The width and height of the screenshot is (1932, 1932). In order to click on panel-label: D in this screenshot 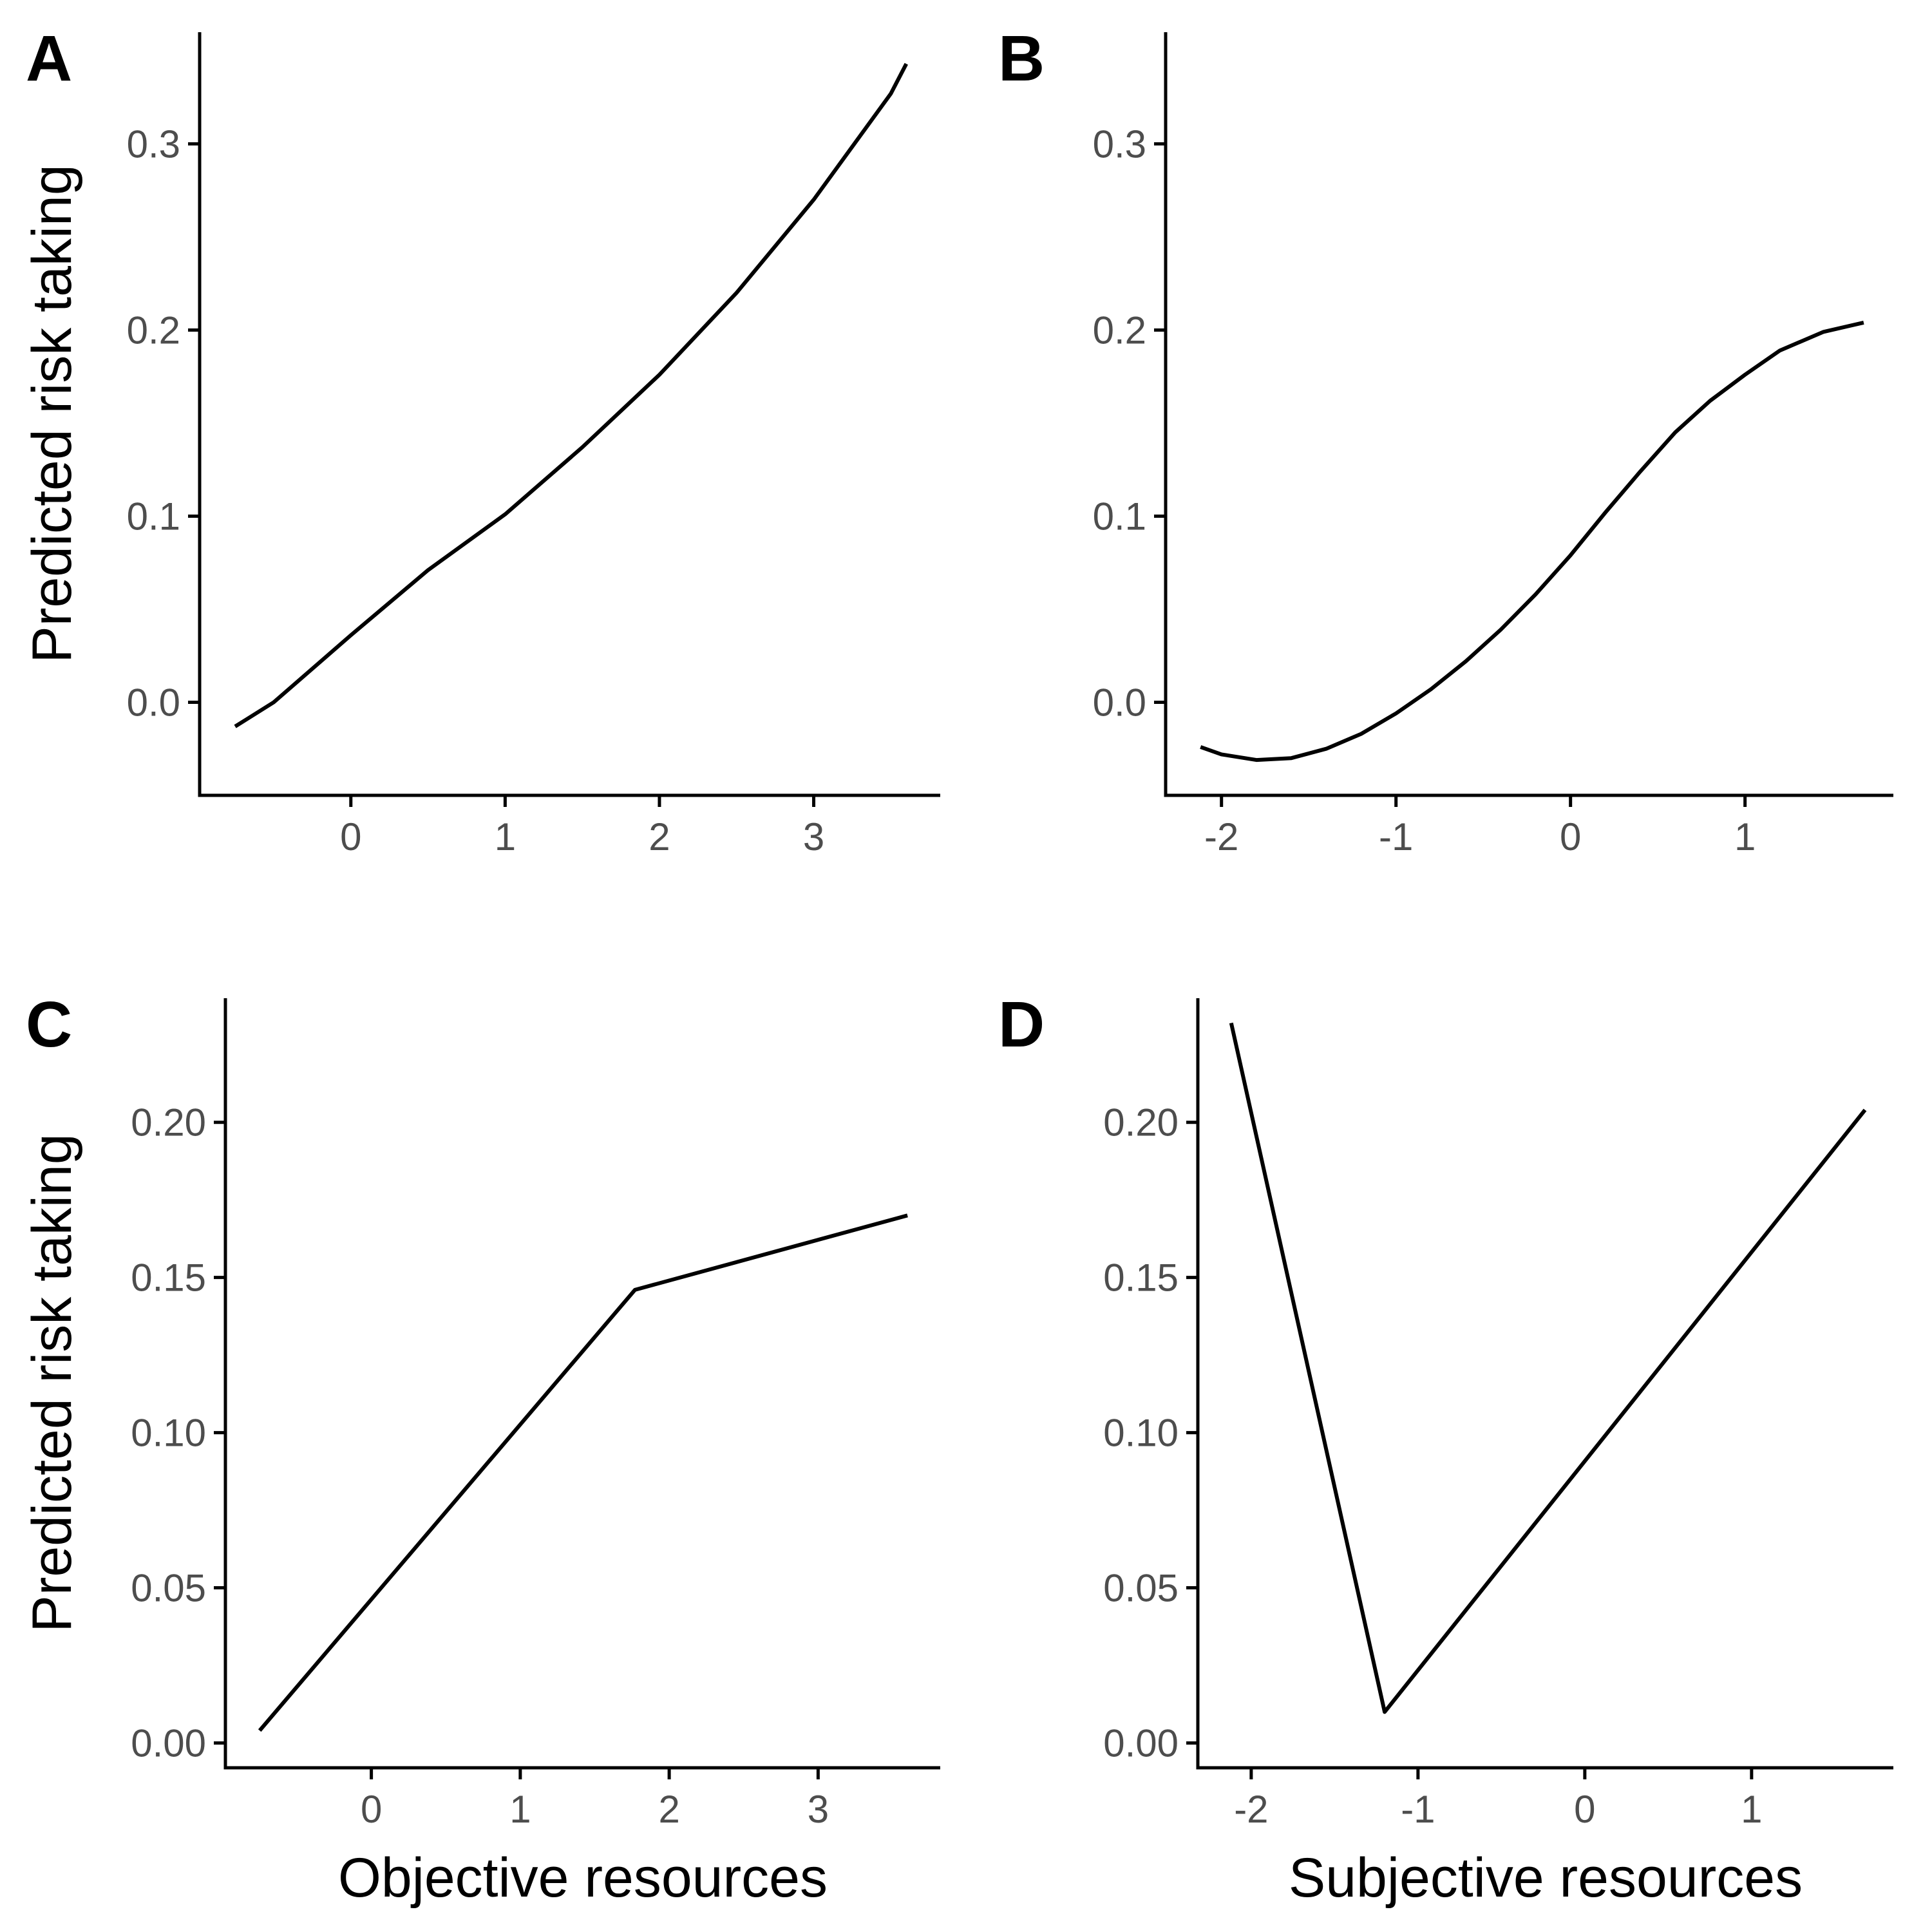, I will do `click(1021, 1025)`.